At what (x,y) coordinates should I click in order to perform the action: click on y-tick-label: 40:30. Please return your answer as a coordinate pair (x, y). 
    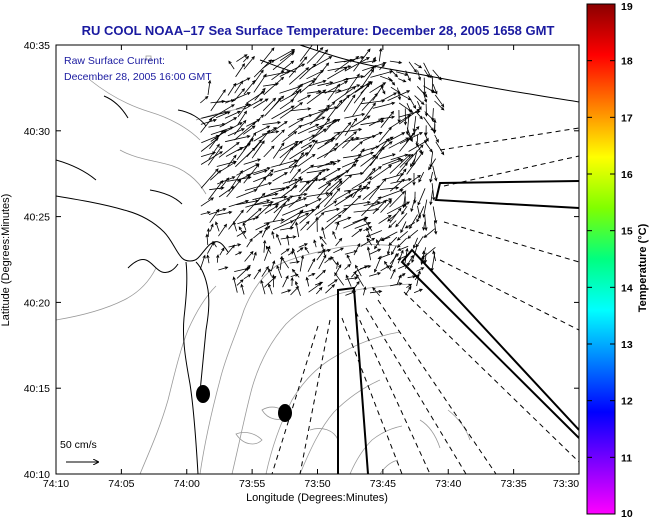
    Looking at the image, I should click on (37, 132).